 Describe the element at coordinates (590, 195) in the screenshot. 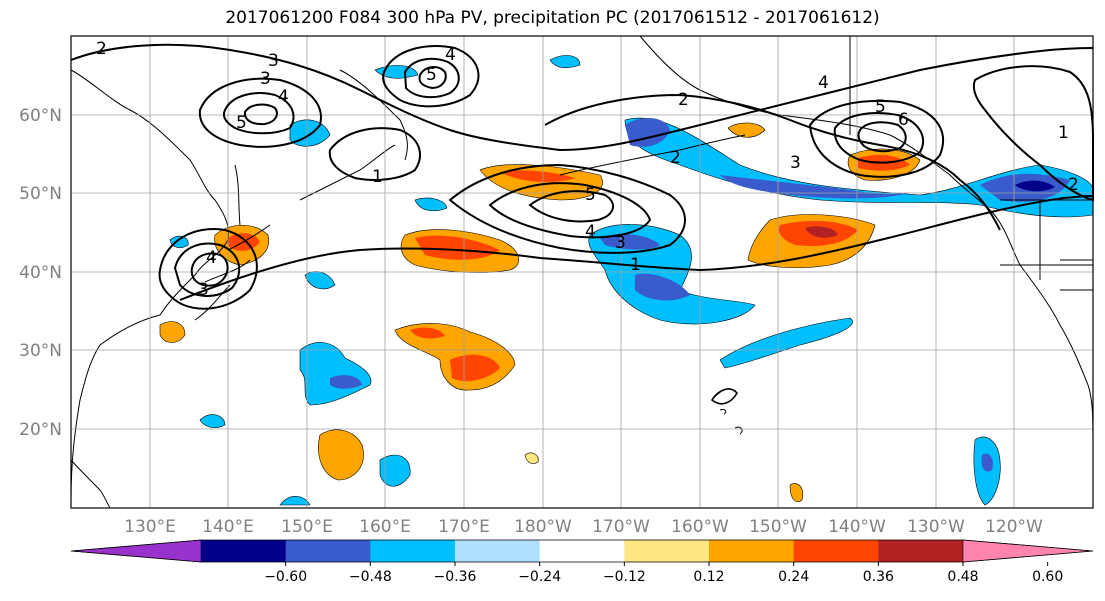

I see `pv-label-5-central: 5` at that location.